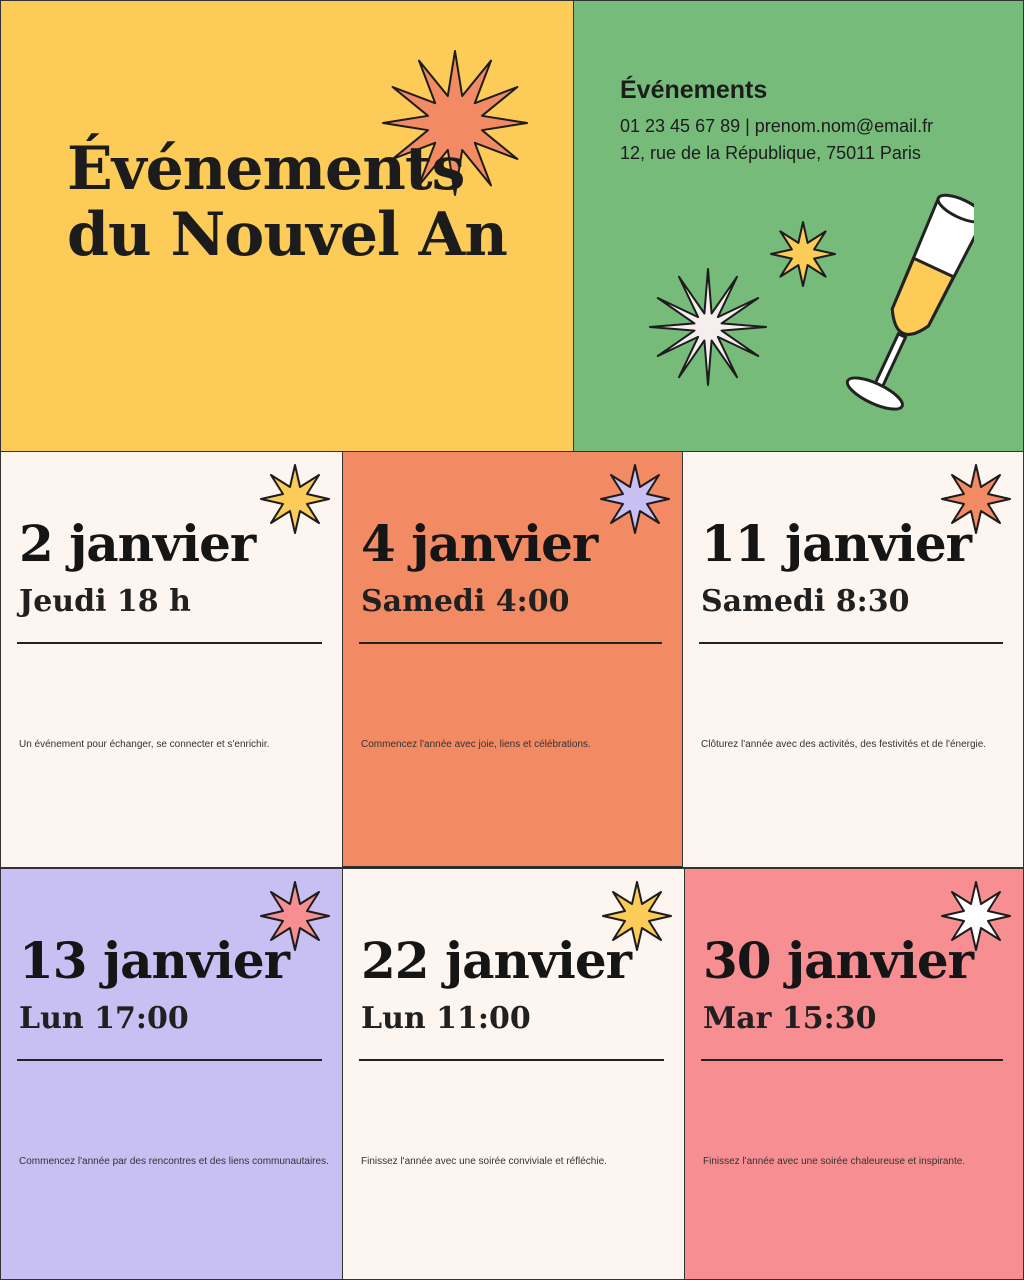 The image size is (1024, 1280). What do you see at coordinates (838, 960) in the screenshot?
I see `event-date: 30 janvier` at bounding box center [838, 960].